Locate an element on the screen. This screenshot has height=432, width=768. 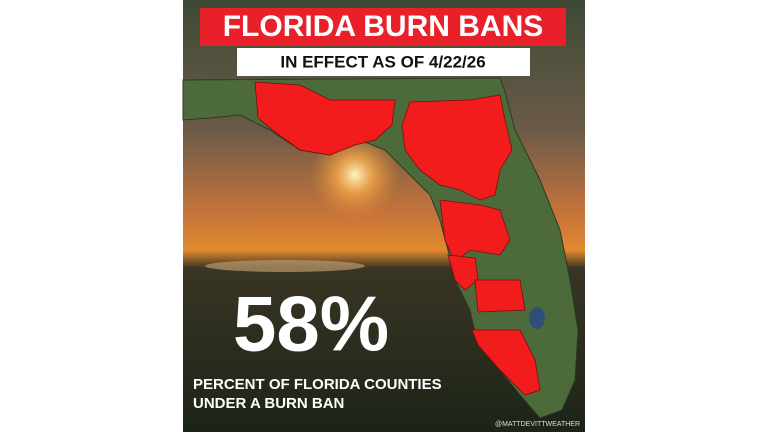
lake-okeechobee is located at coordinates (537, 318).